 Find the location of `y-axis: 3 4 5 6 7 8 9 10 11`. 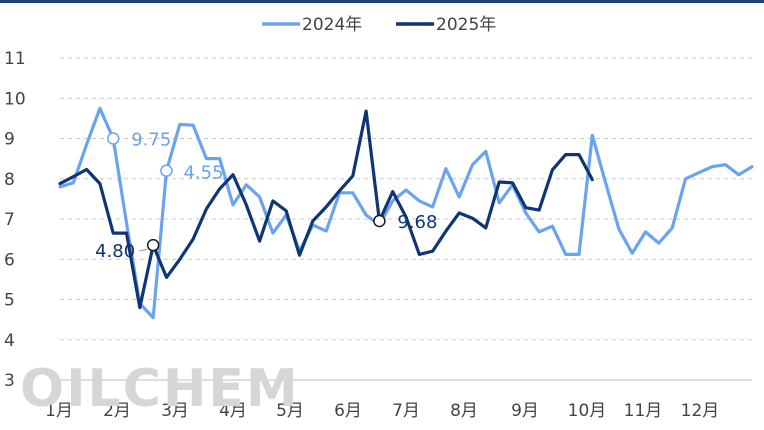

y-axis: 3 4 5 6 7 8 9 10 11 is located at coordinates (15, 220).